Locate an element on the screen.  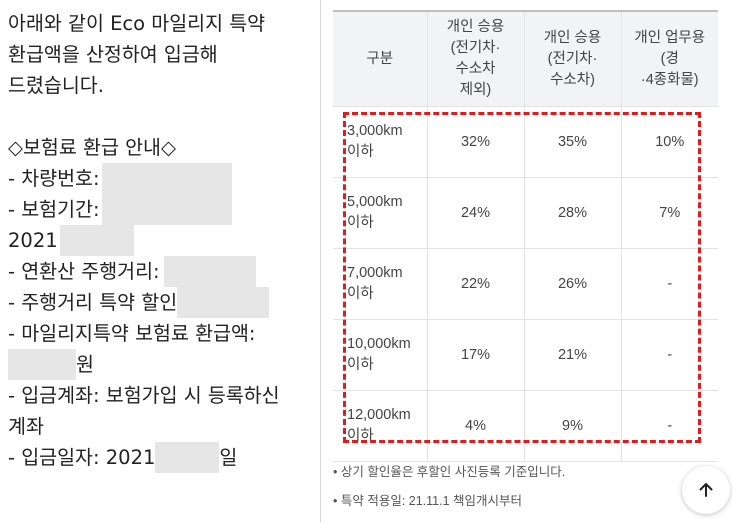
intro-line-3: 드렸습니다. is located at coordinates (56, 85).